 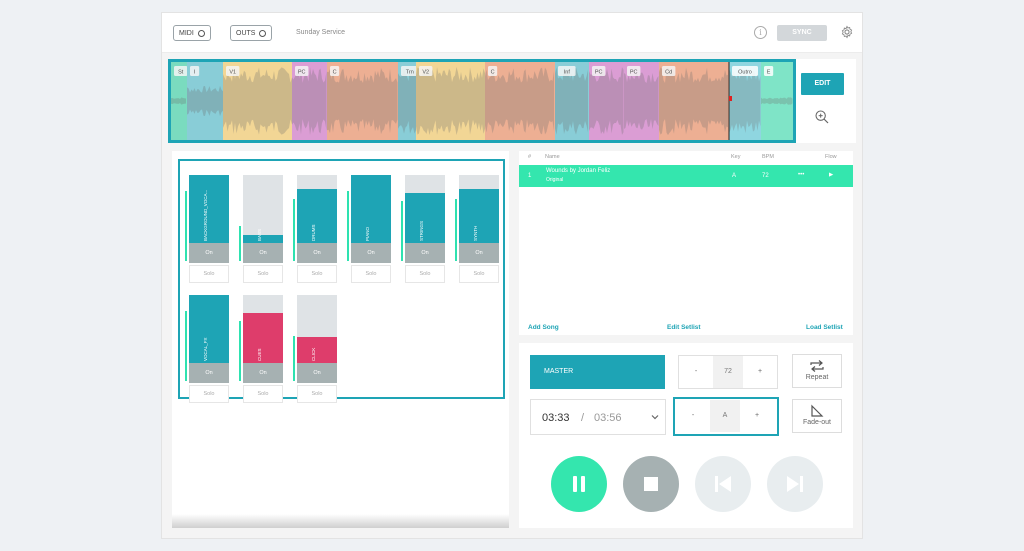 What do you see at coordinates (421, 230) in the screenshot?
I see `track-name: STRINGS` at bounding box center [421, 230].